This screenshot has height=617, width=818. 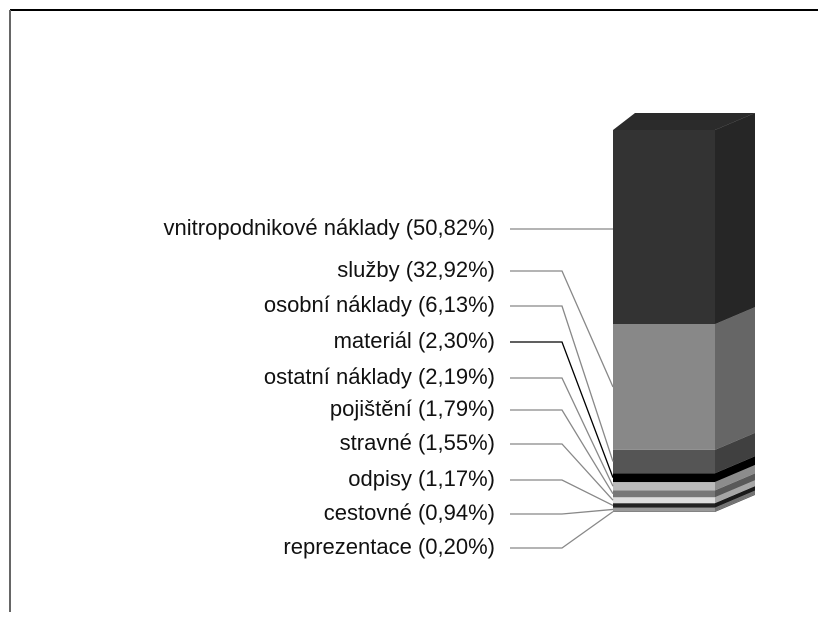 I want to click on segment-label: materiál (2,30%), so click(x=414, y=340).